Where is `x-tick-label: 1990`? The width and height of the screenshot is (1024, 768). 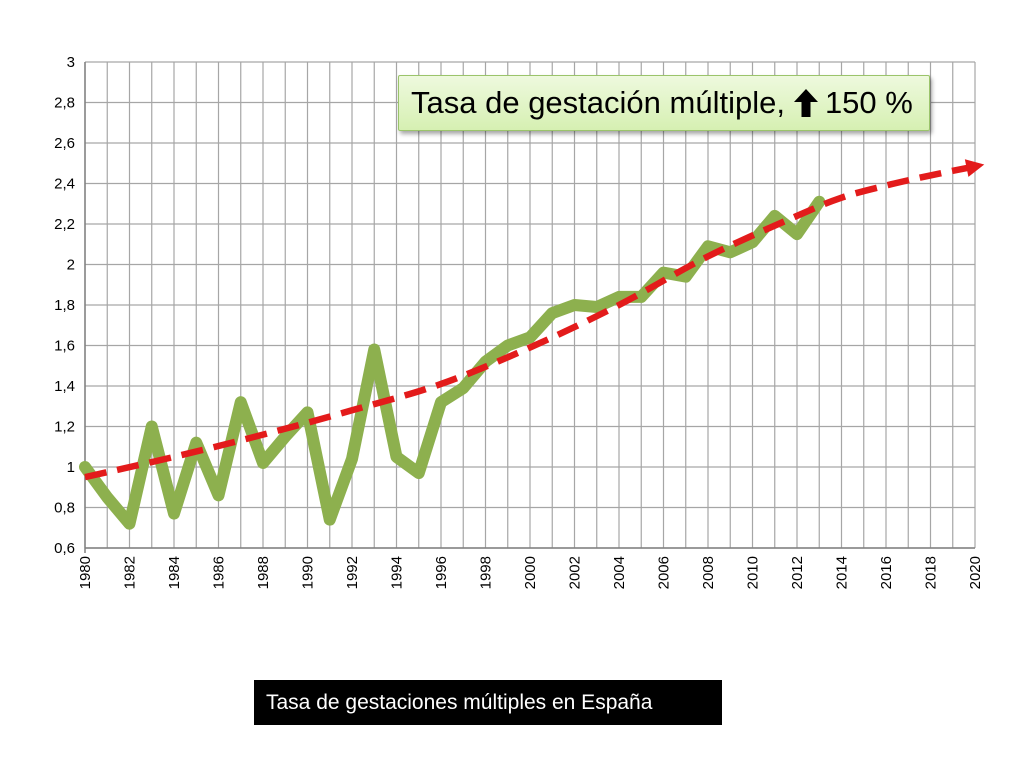
x-tick-label: 1990 is located at coordinates (308, 572).